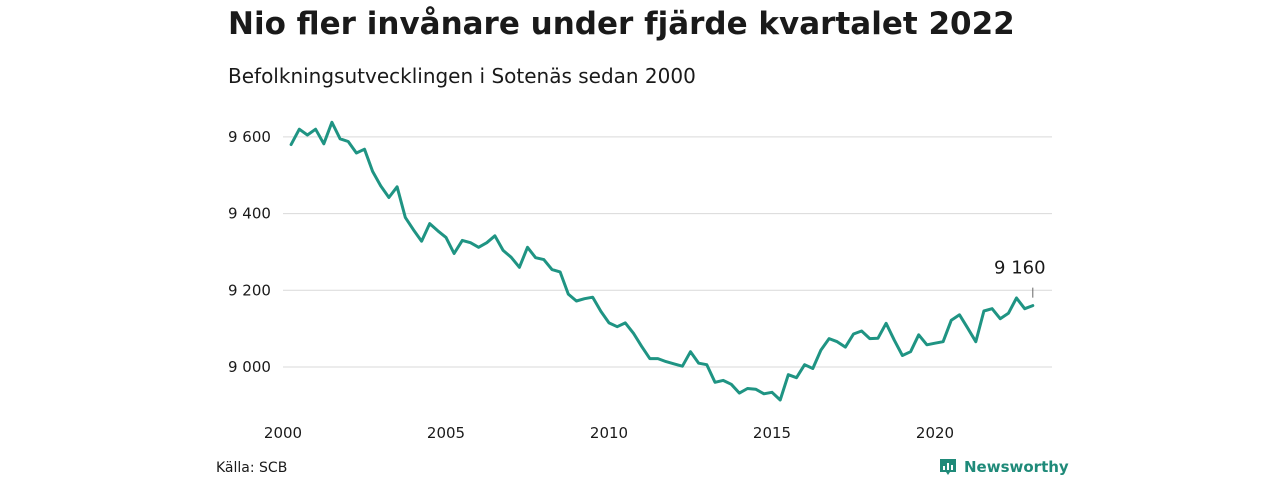 The height and width of the screenshot is (480, 1280). Describe the element at coordinates (935, 433) in the screenshot. I see `x-tick-label: 2020` at that location.